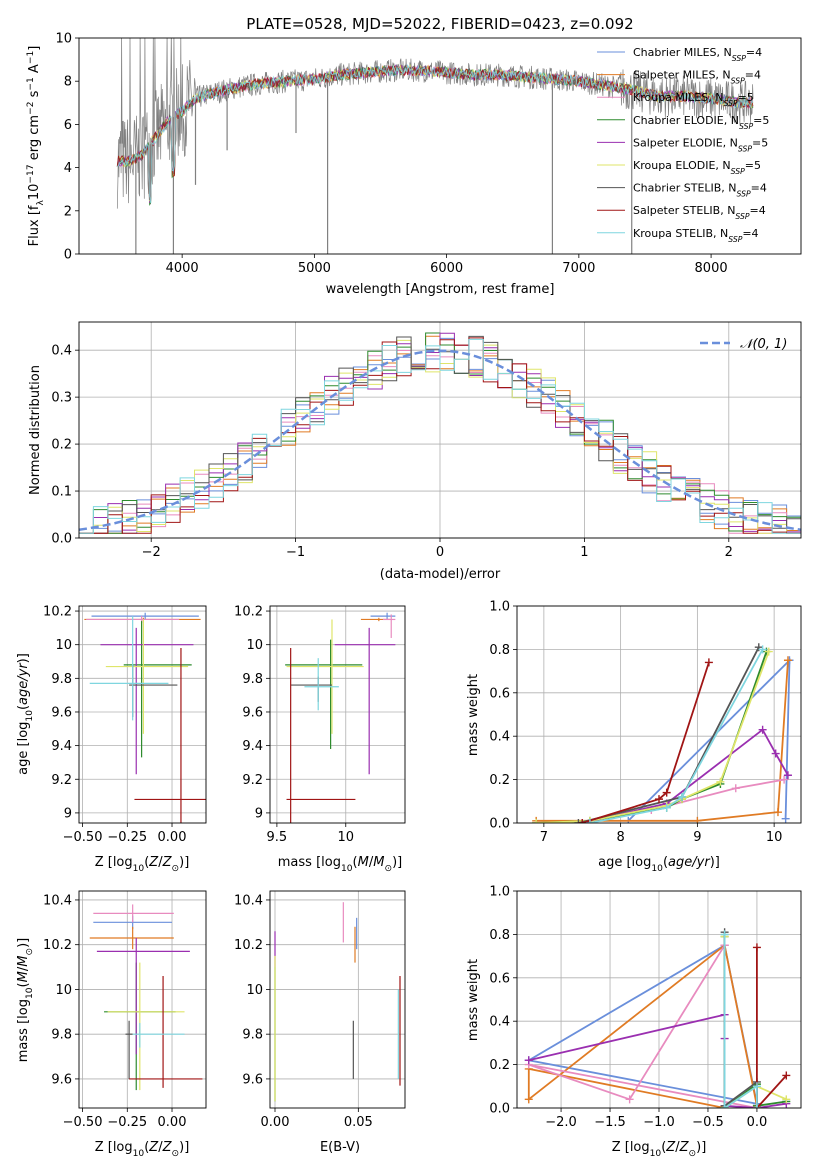 The image size is (819, 1170). I want to click on legend-label: Salpeter STELIB, NSSP=4, so click(699, 212).